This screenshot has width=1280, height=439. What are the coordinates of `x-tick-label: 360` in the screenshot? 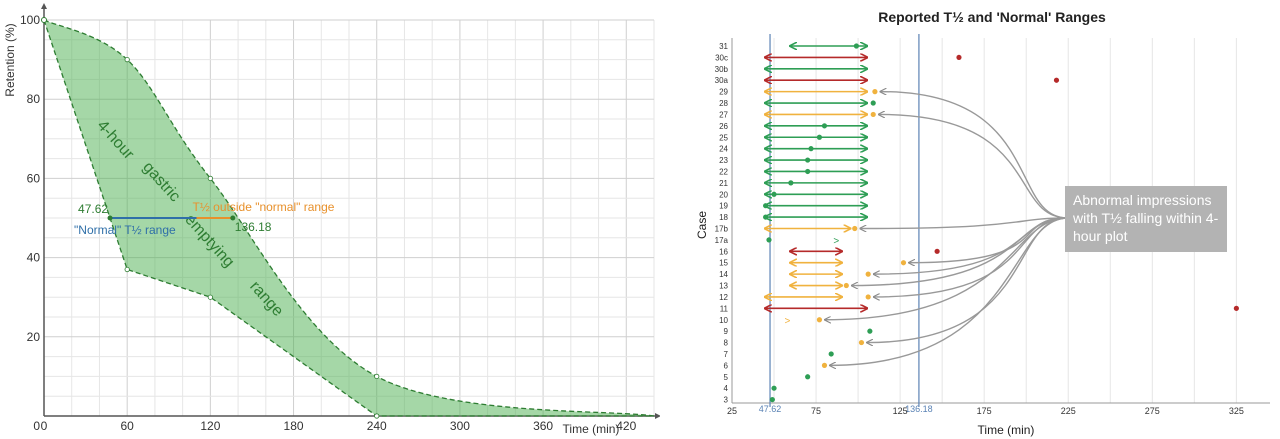 It's located at (543, 426).